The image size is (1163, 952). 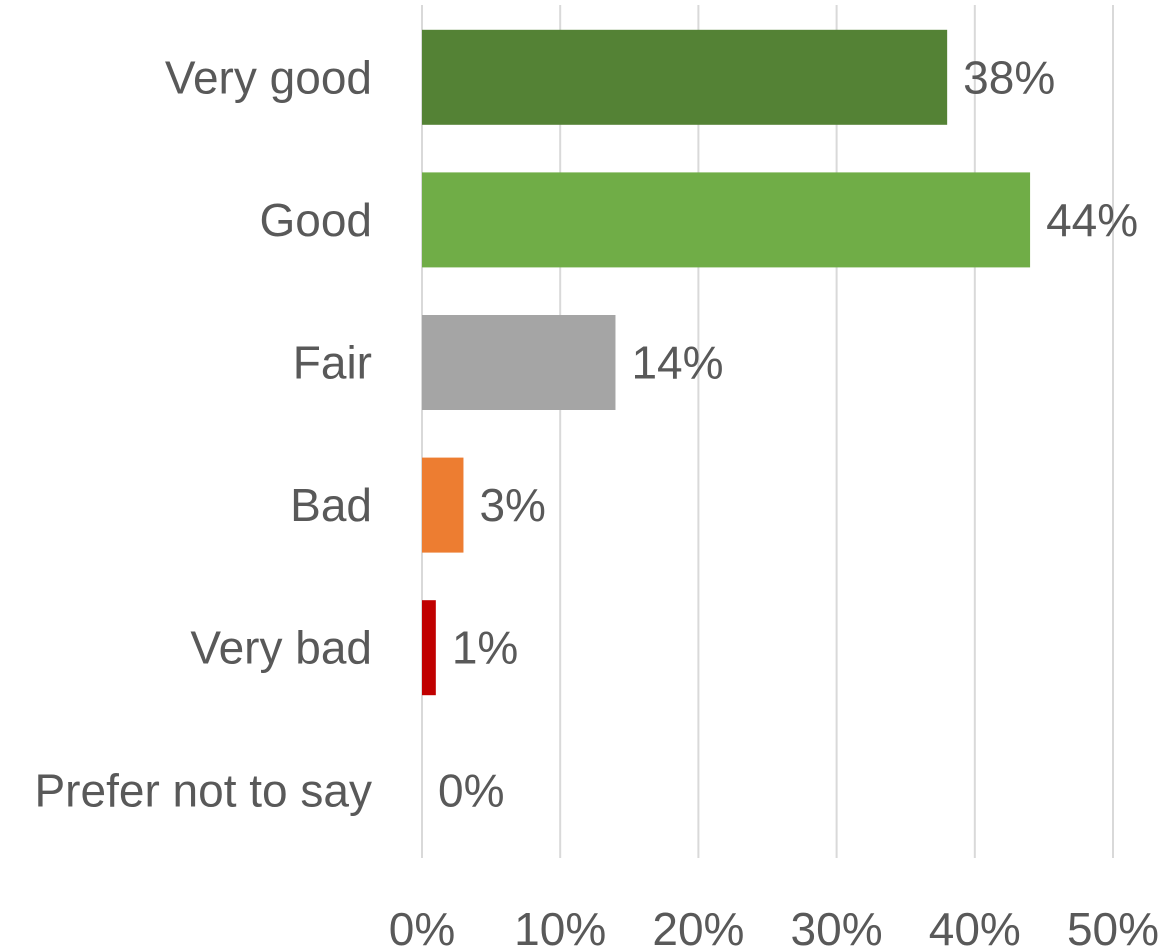 What do you see at coordinates (774, 927) in the screenshot?
I see `x-axis-tick-labels: 0% 10% 20% 30% 40% 50%` at bounding box center [774, 927].